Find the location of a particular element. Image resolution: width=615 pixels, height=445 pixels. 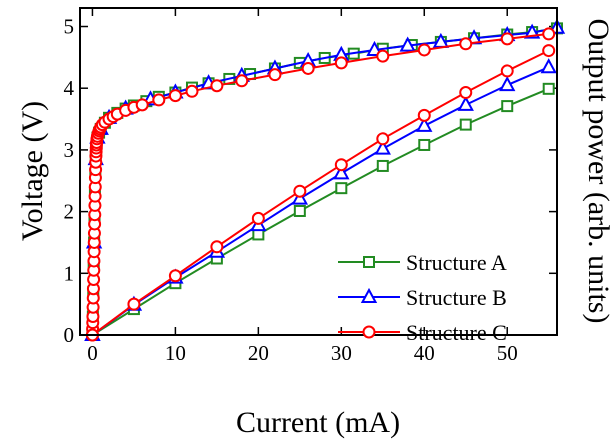

y-tick-label-0: 0 is located at coordinates (69, 335).